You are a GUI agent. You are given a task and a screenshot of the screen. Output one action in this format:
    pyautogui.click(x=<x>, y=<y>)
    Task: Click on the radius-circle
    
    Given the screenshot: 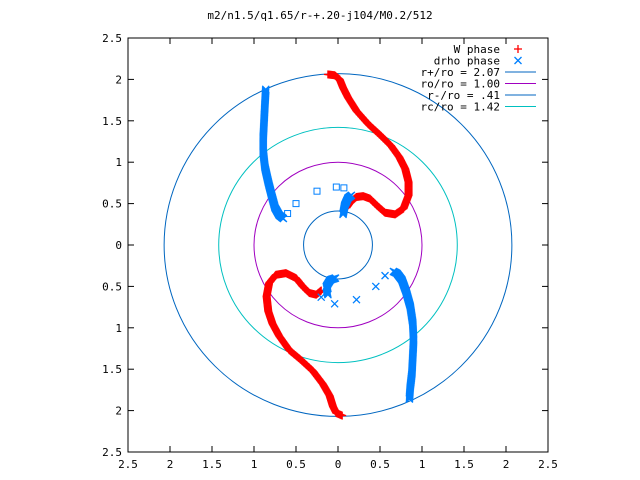 What is the action you would take?
    pyautogui.click(x=338, y=245)
    